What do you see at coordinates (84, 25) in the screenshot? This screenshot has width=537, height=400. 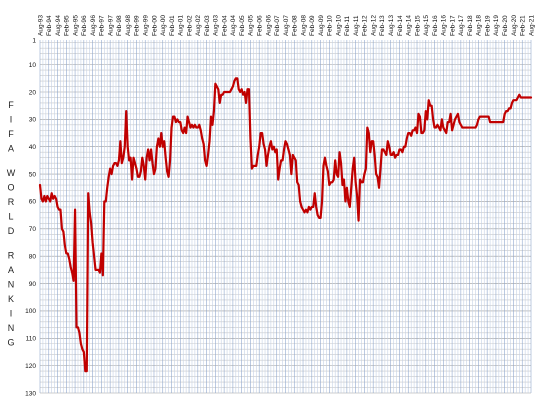 I see `x-tick-label: Feb-96` at bounding box center [84, 25].